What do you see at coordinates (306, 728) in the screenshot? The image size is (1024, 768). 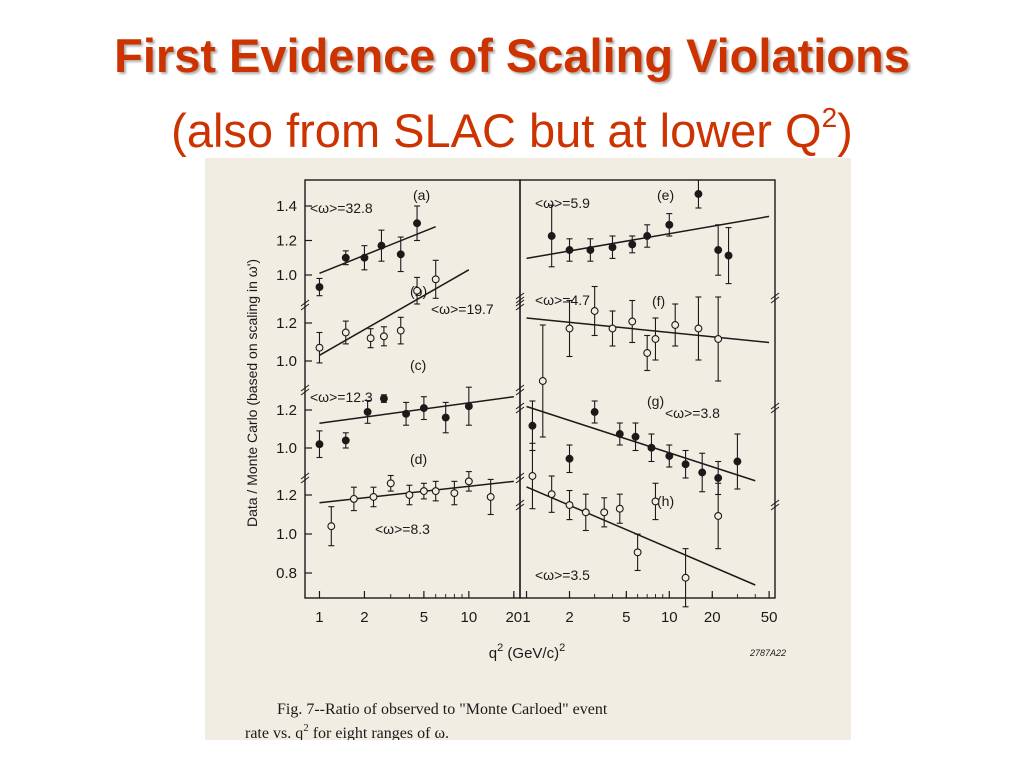 I see `caption-line-2-part: 2` at bounding box center [306, 728].